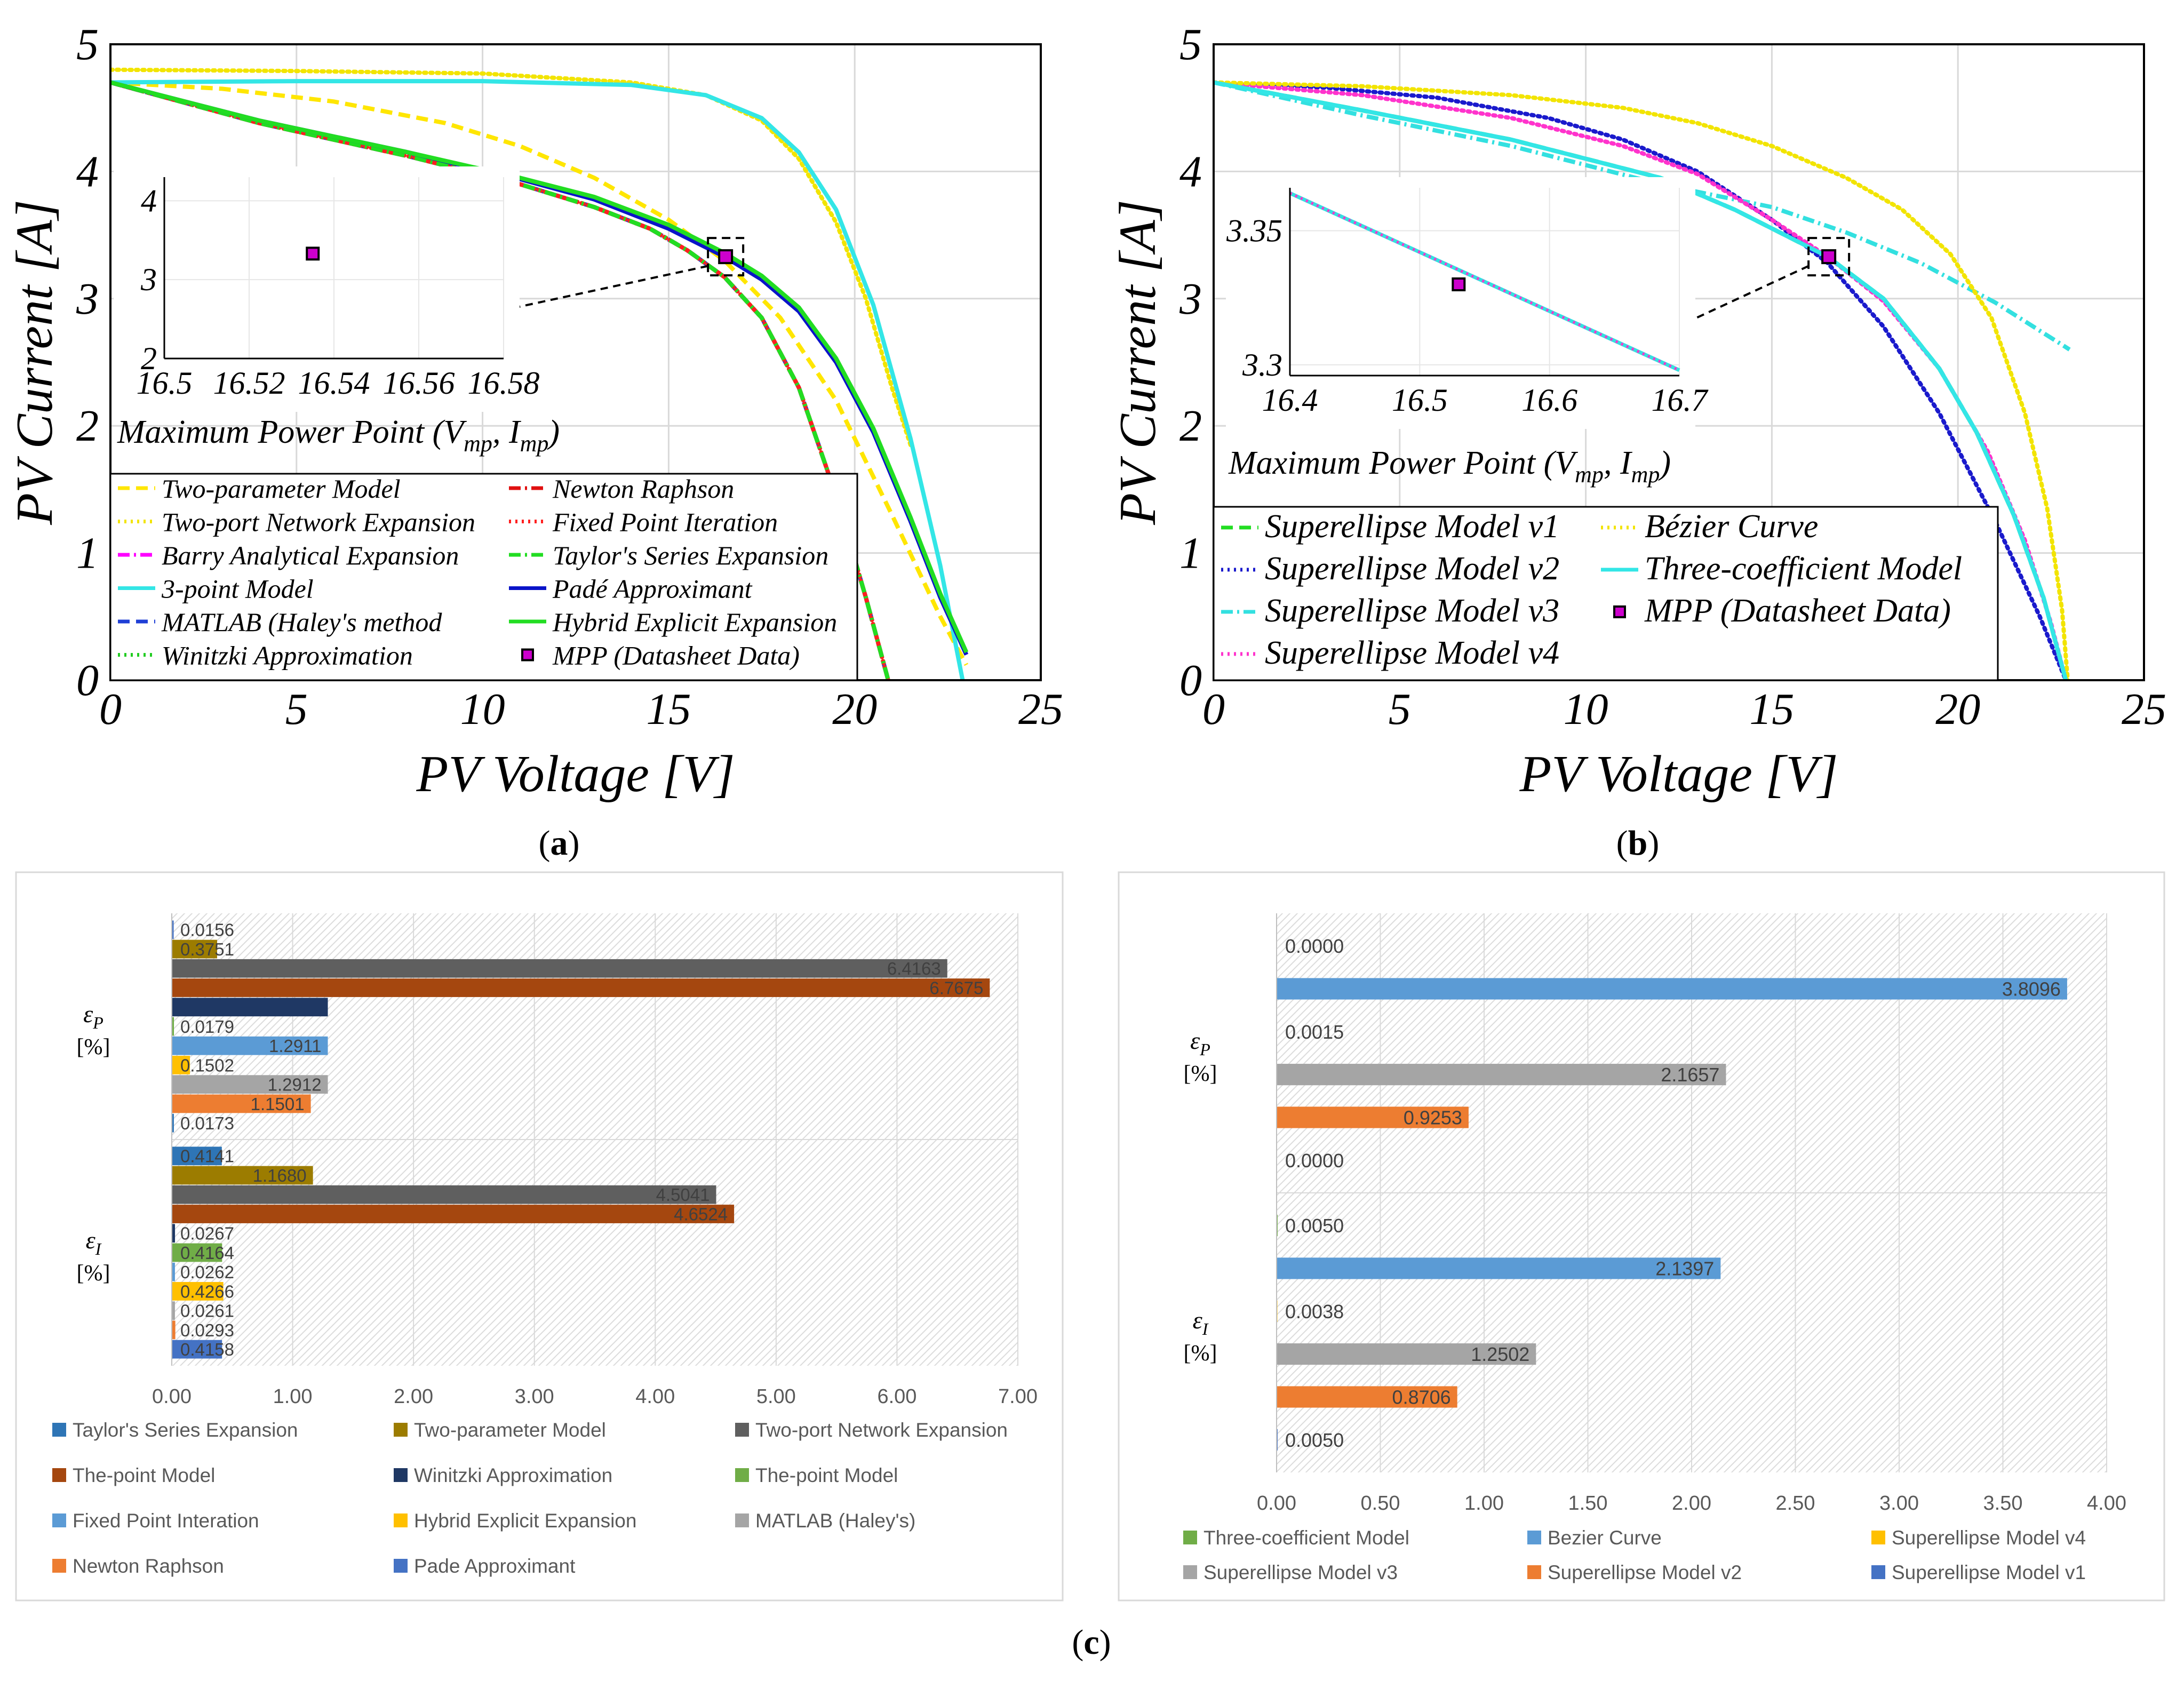 Image resolution: width=2184 pixels, height=1681 pixels. What do you see at coordinates (207, 1272) in the screenshot?
I see `bar-value-label: 0.0262` at bounding box center [207, 1272].